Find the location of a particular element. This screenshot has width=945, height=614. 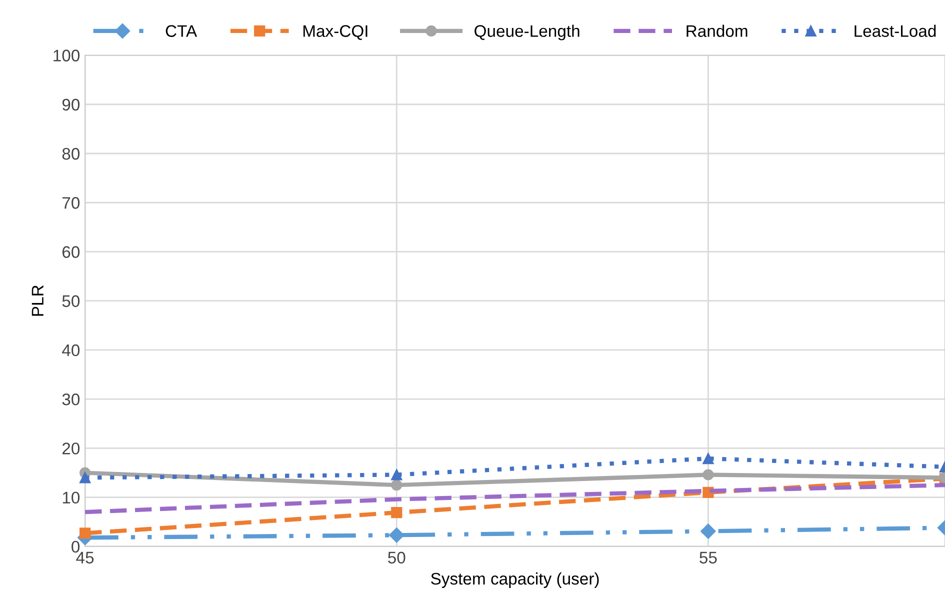

legend-label: Max-CQI is located at coordinates (335, 32).